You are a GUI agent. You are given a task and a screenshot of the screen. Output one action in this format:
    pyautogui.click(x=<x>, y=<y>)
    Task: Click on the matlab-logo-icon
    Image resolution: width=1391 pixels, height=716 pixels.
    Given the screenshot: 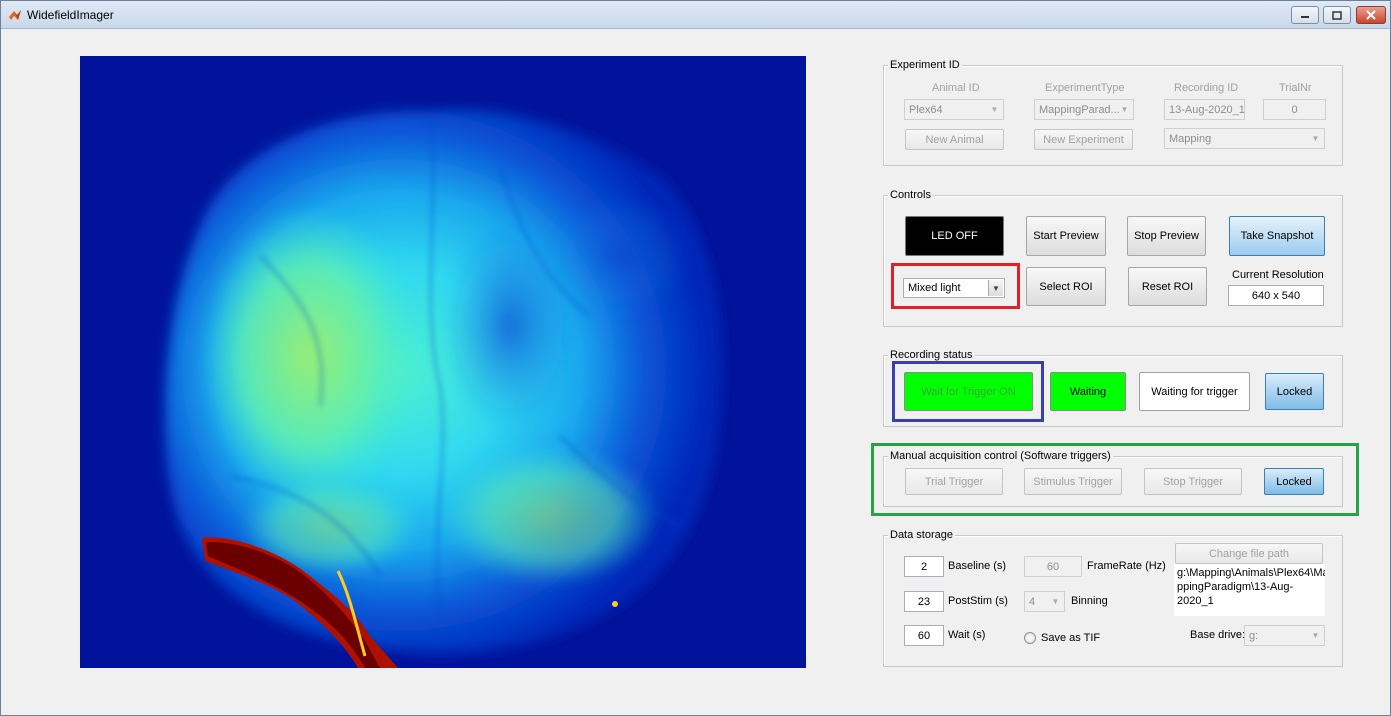 What is the action you would take?
    pyautogui.click(x=15, y=15)
    